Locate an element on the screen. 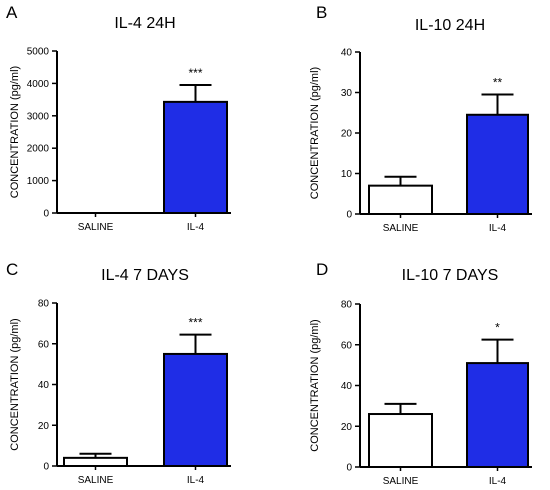  y-tick-label: 2000 is located at coordinates (38, 149).